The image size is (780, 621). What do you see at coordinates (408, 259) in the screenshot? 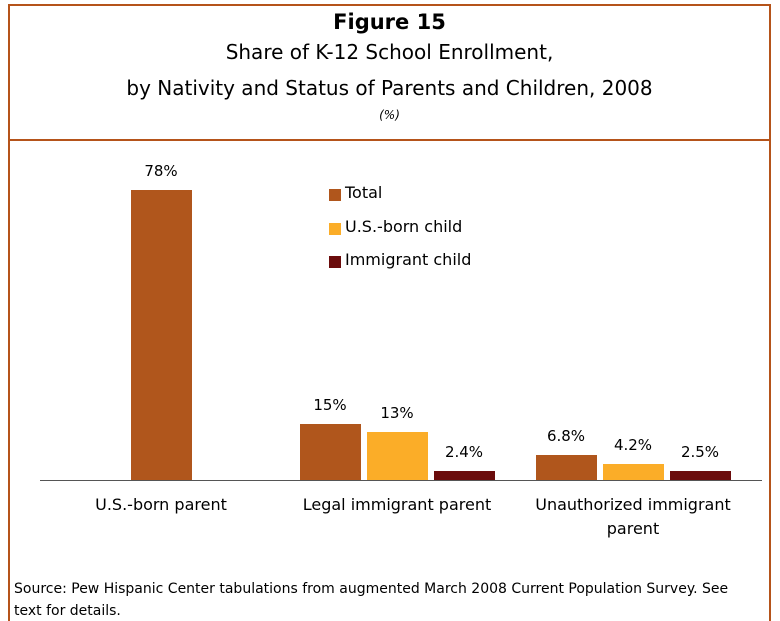
I see `legend-label: Immigrant child` at bounding box center [408, 259].